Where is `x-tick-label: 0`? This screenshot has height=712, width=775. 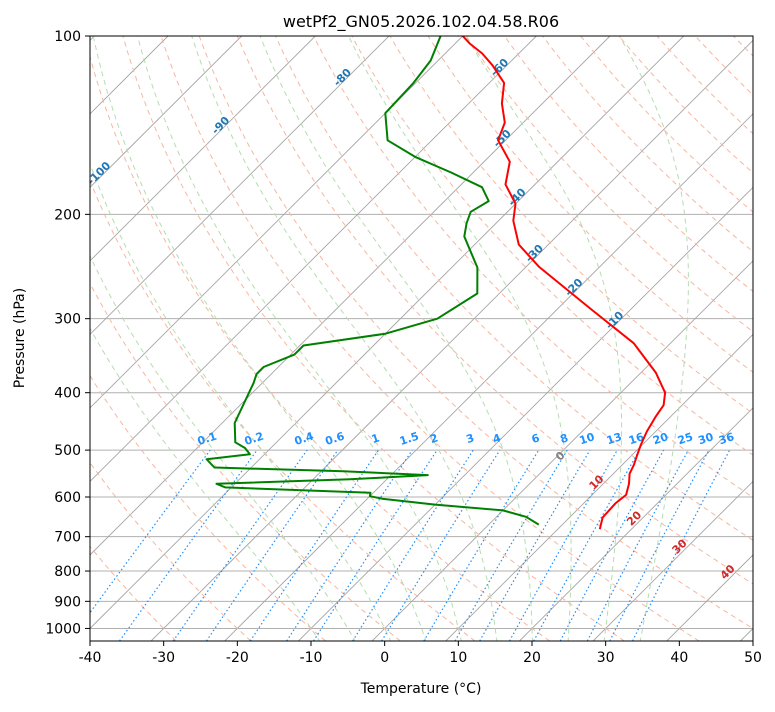
x-tick-label: 0 is located at coordinates (384, 658).